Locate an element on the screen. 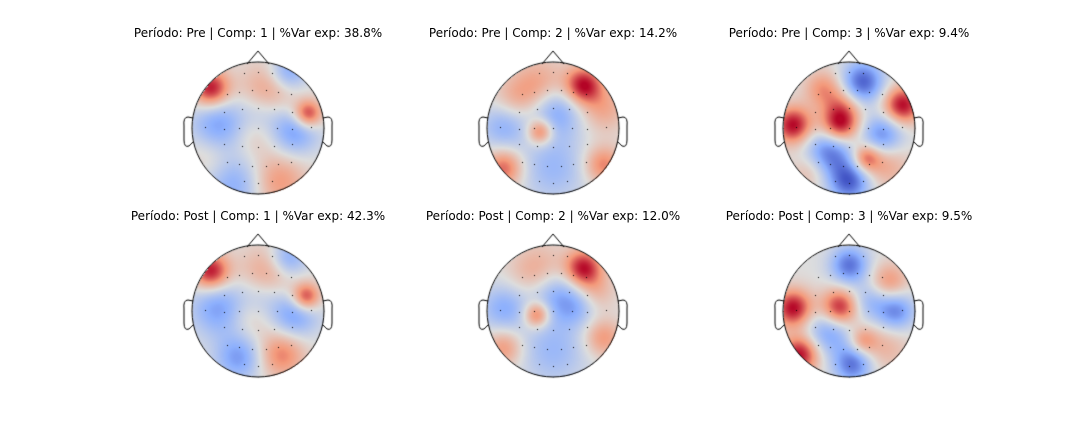 The image size is (1080, 432). topomap-title-pre-comp3: Período: Pre | Comp: 3 | %Var exp: 9.4% is located at coordinates (849, 33).